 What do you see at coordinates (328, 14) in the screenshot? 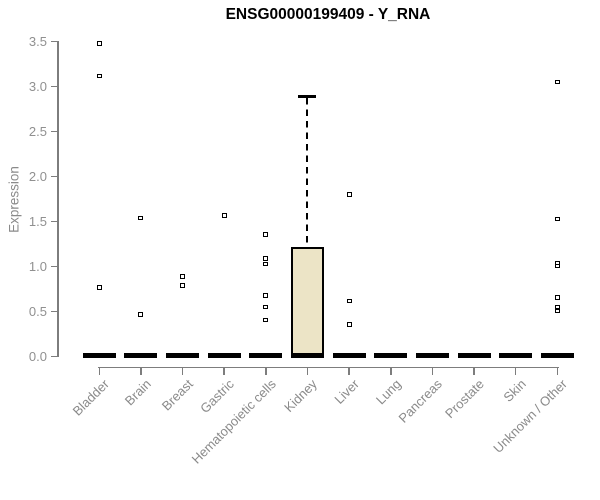
I see `chart-title: ENSG00000199409 - Y_RNA` at bounding box center [328, 14].